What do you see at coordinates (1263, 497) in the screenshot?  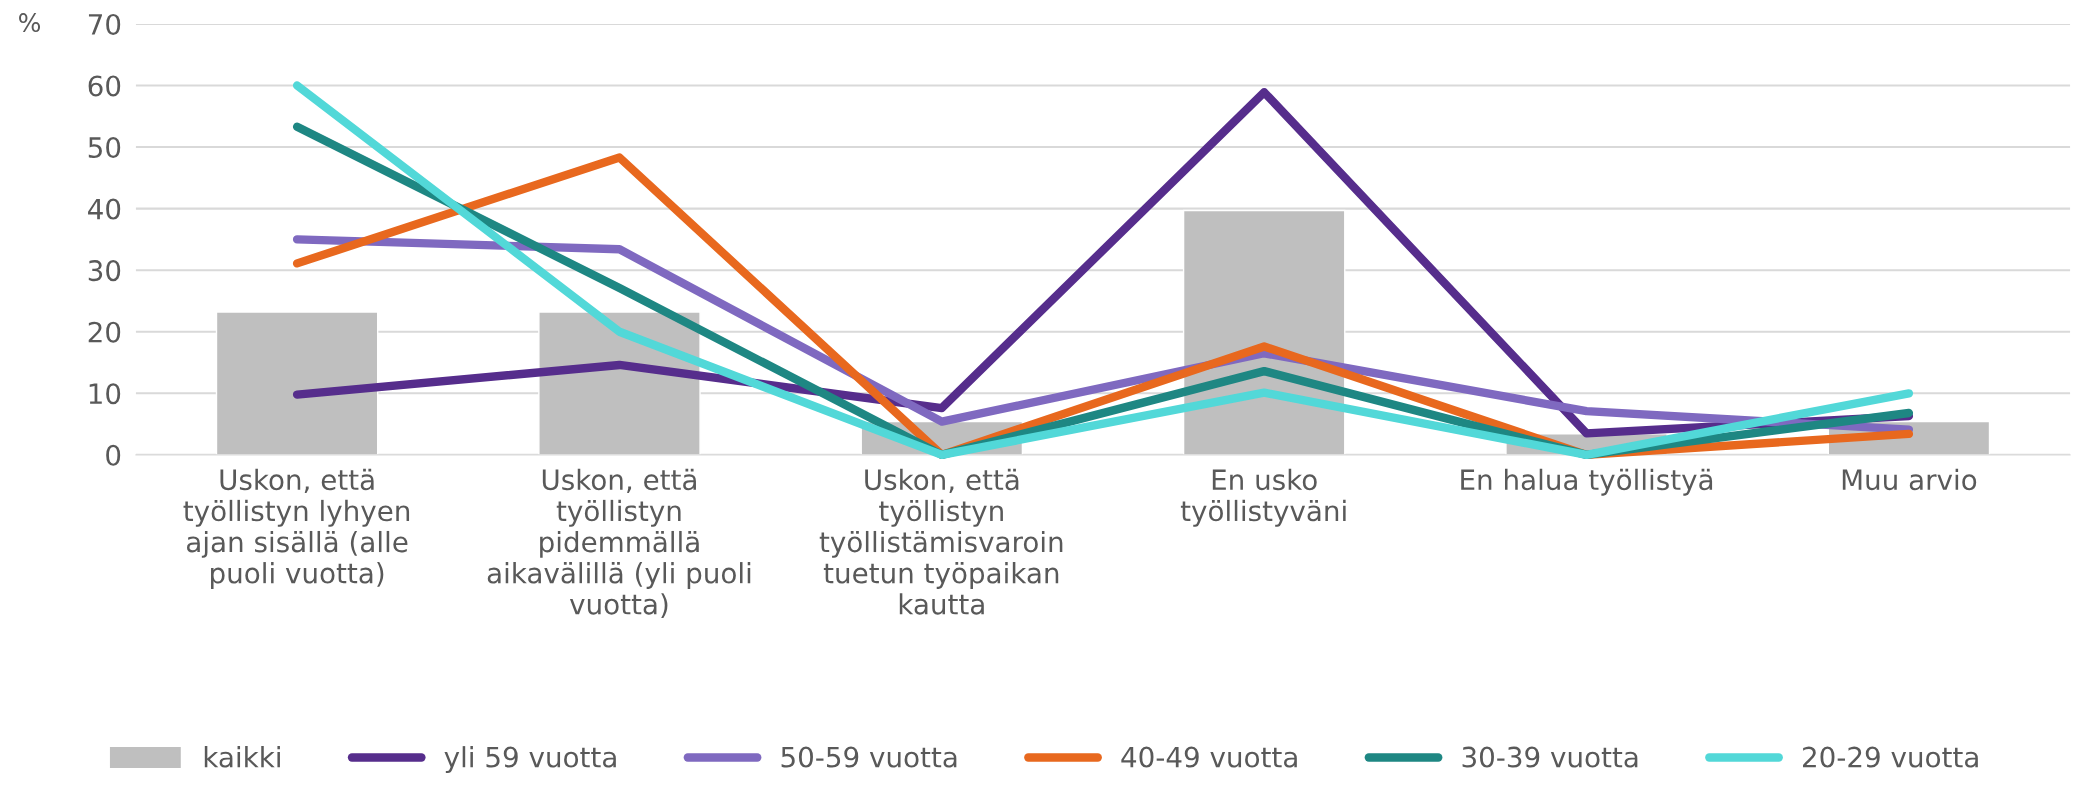 I see `x-tick-label: En usko työllistyväni` at bounding box center [1263, 497].